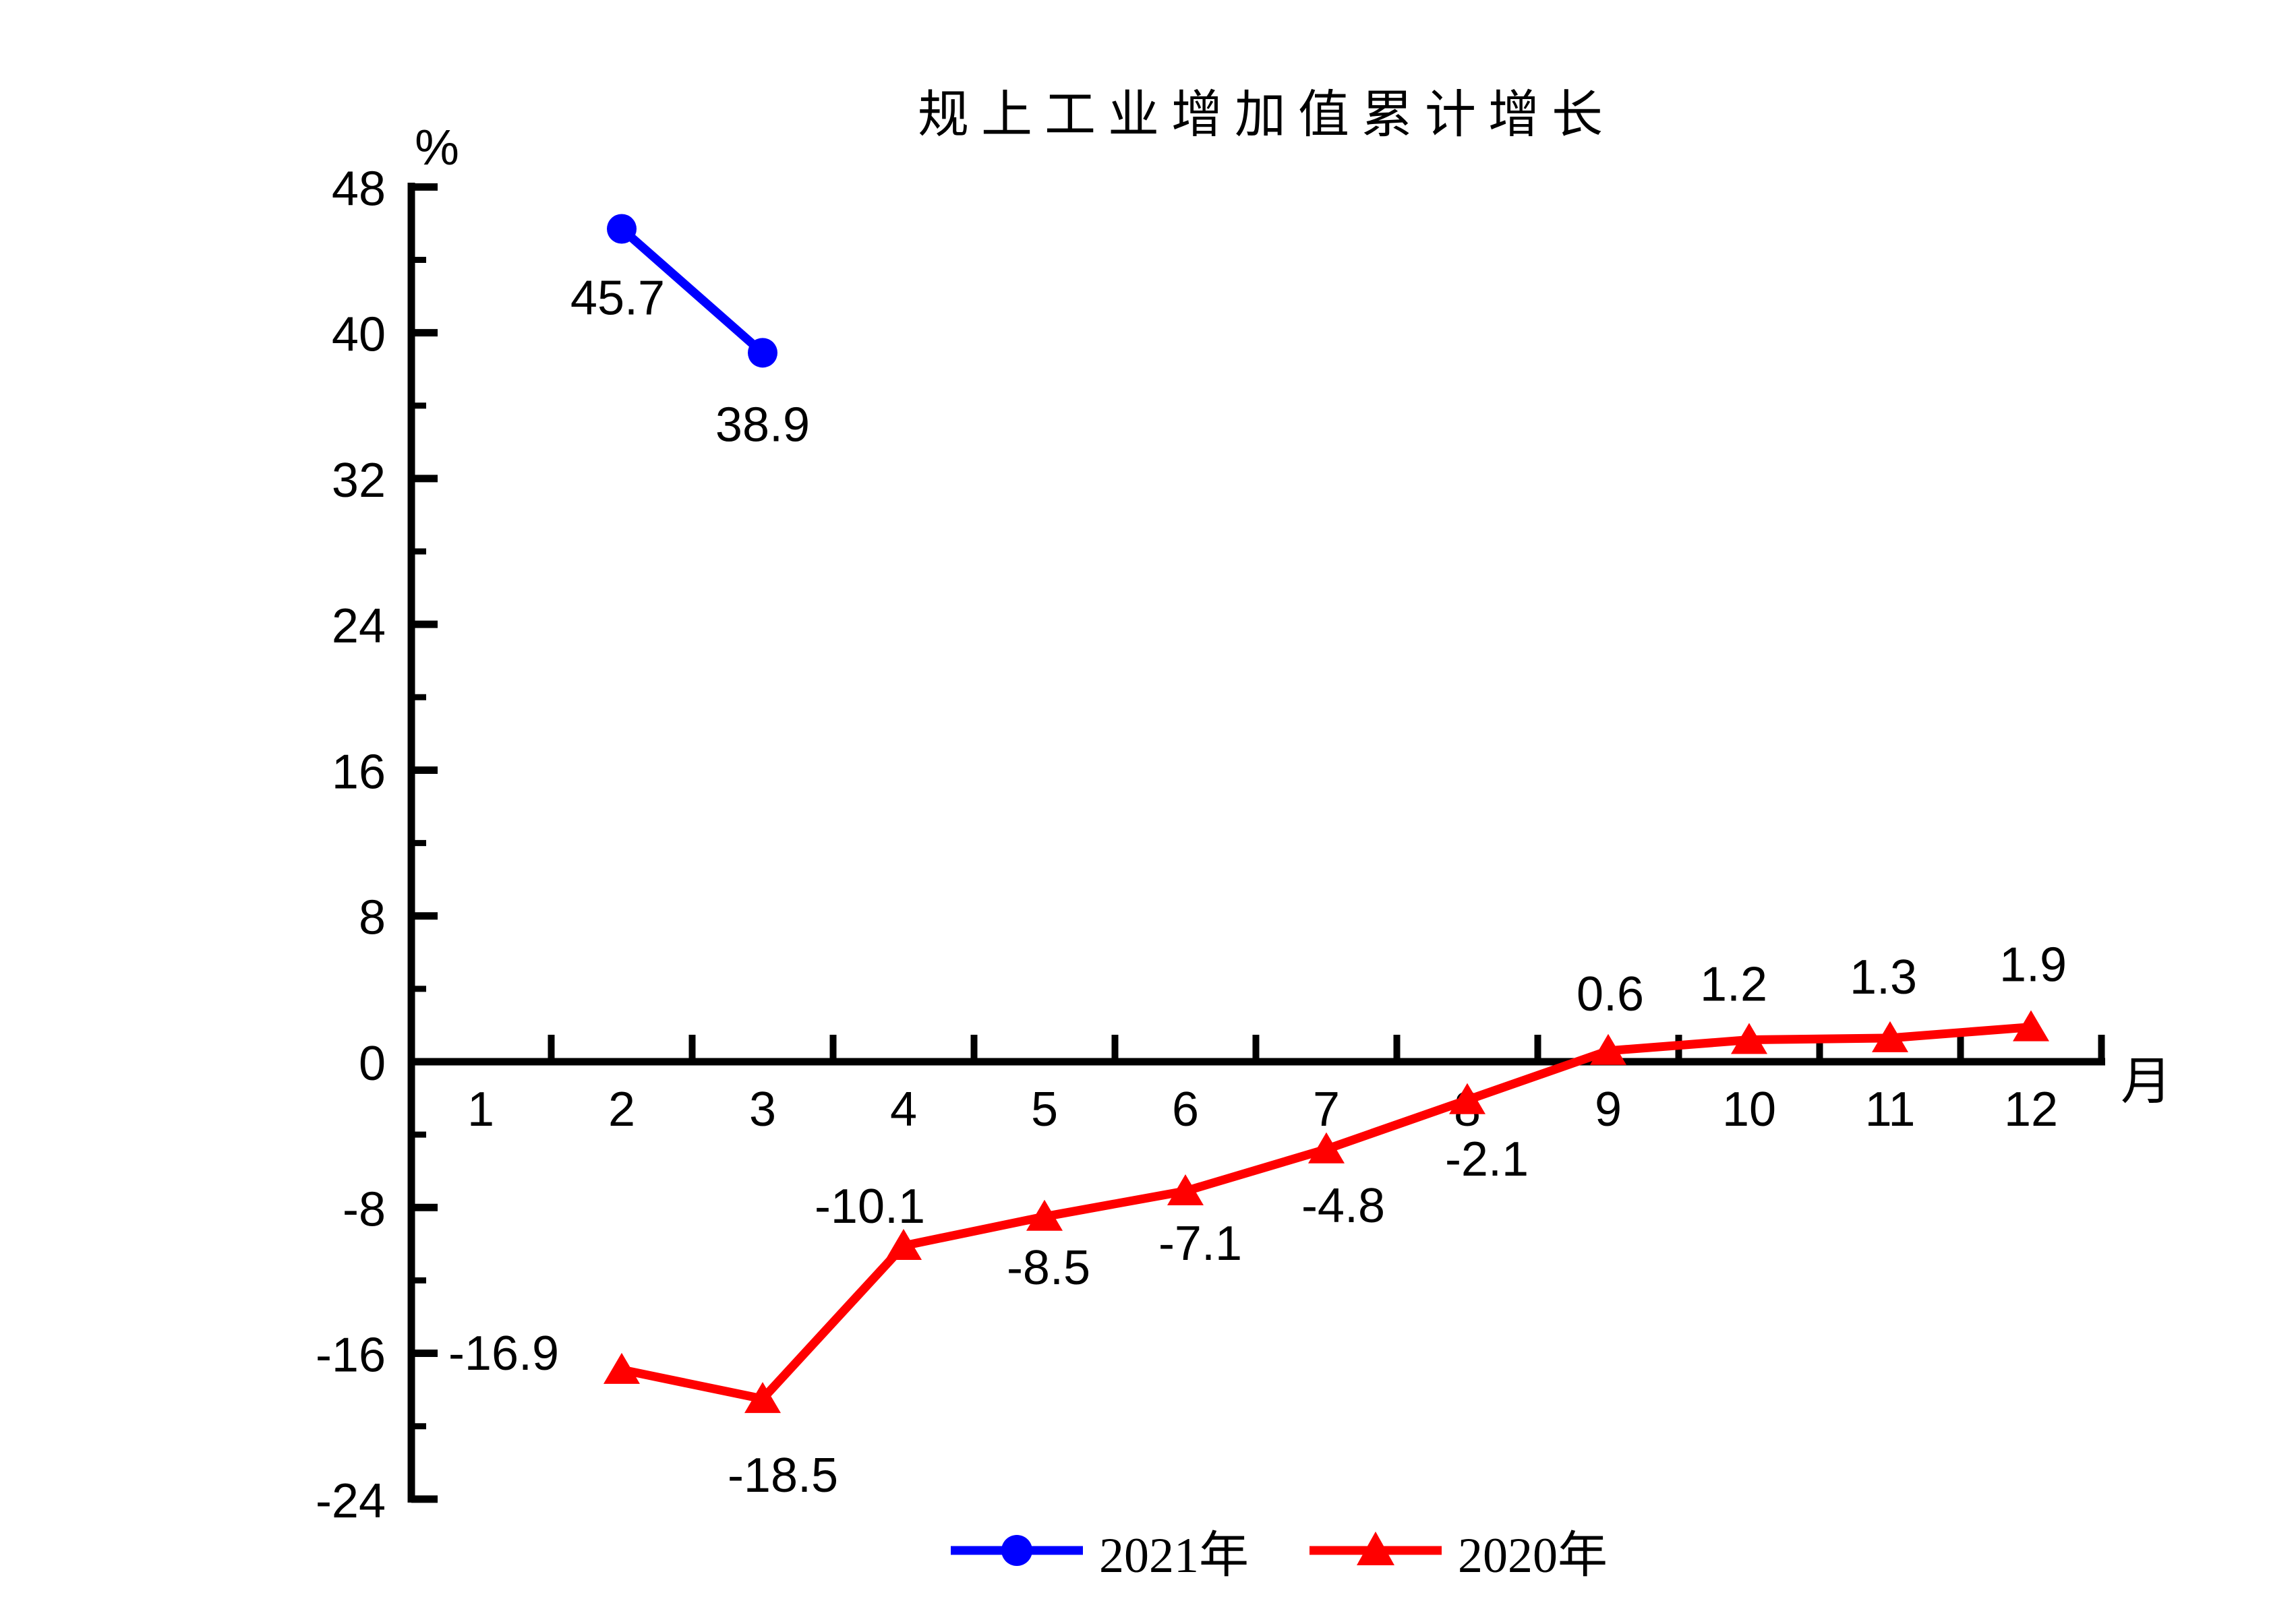 The width and height of the screenshot is (2296, 1601). I want to click on legend-item-2021: 2021年, so click(1099, 1551).